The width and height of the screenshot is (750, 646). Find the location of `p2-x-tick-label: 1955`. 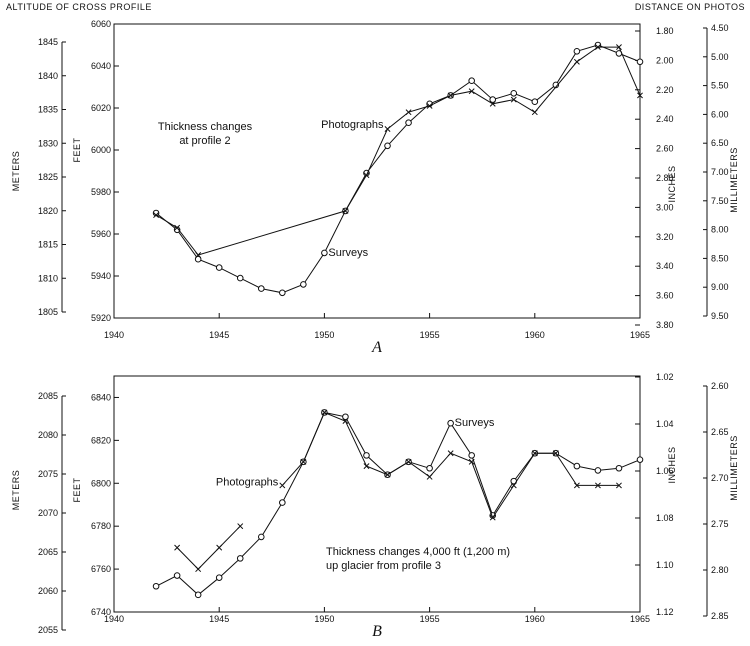

p2-x-tick-label: 1955 is located at coordinates (430, 619).